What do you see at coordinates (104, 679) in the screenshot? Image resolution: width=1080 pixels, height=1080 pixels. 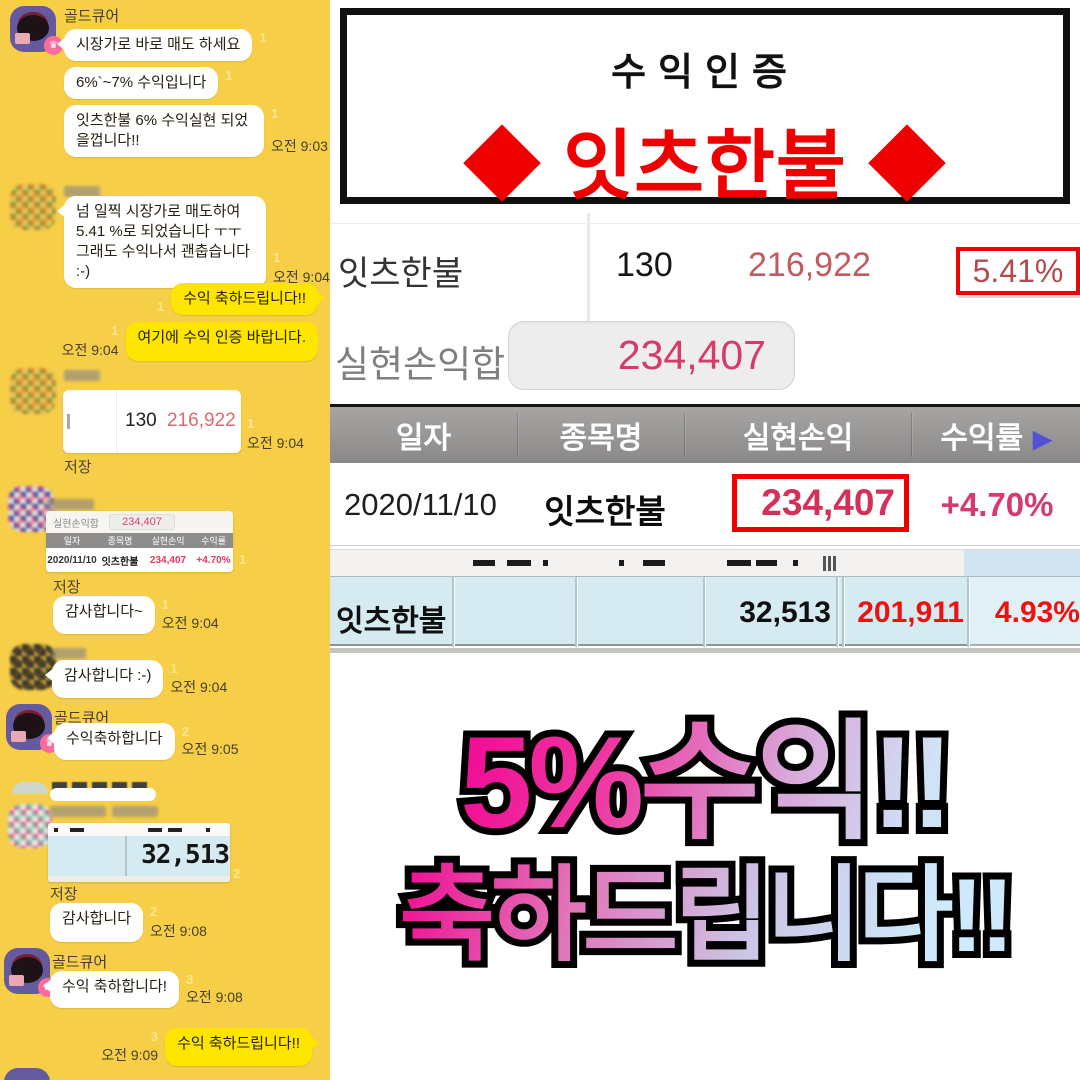 I see `chat-bubble: 감사합니다 :-)` at bounding box center [104, 679].